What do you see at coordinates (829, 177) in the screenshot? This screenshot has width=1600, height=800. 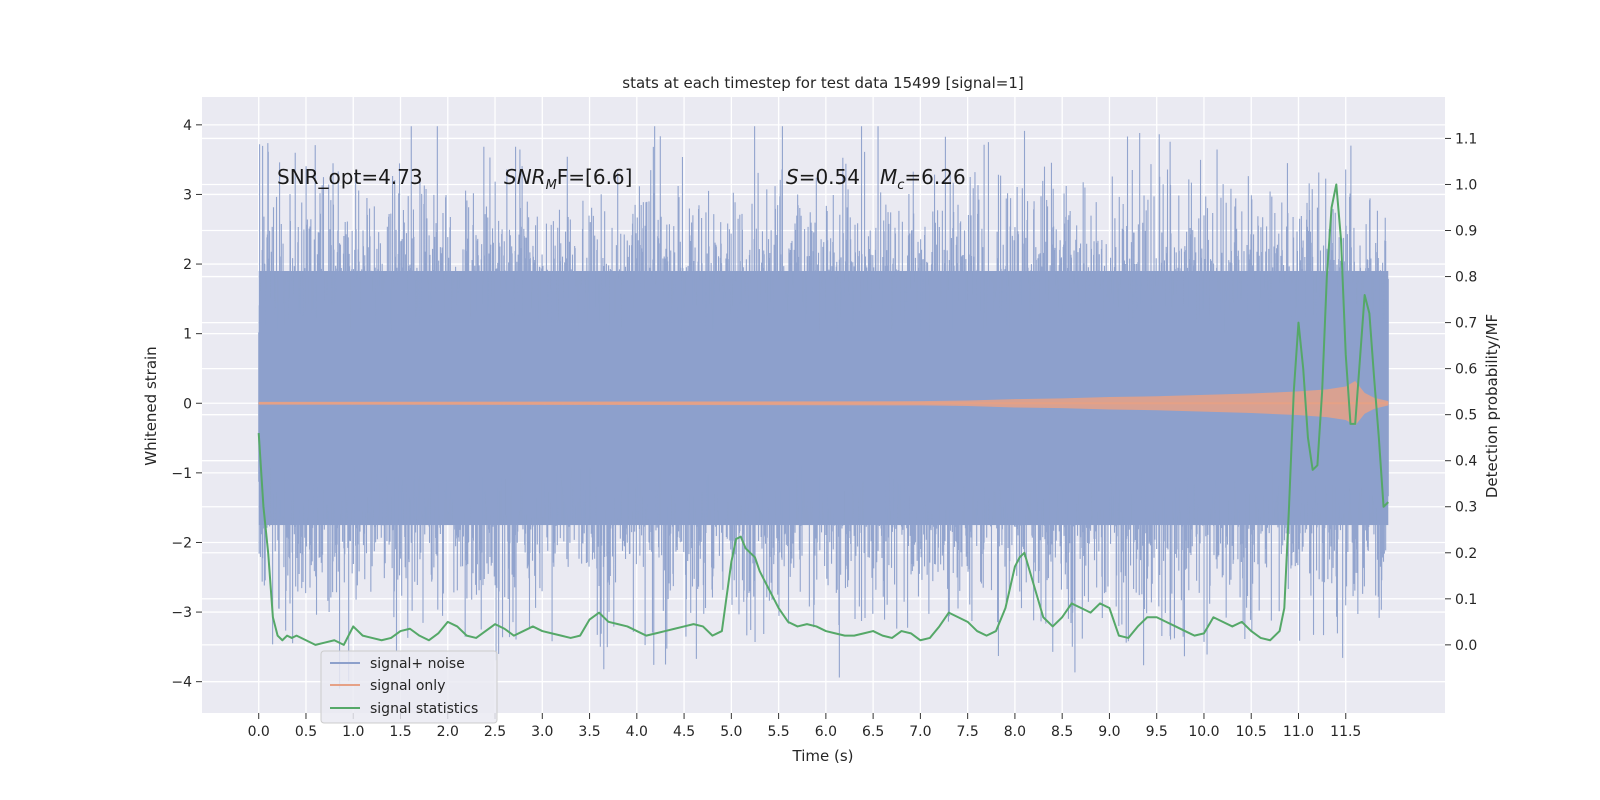 I see `annotation-s-rest: =0.54` at bounding box center [829, 177].